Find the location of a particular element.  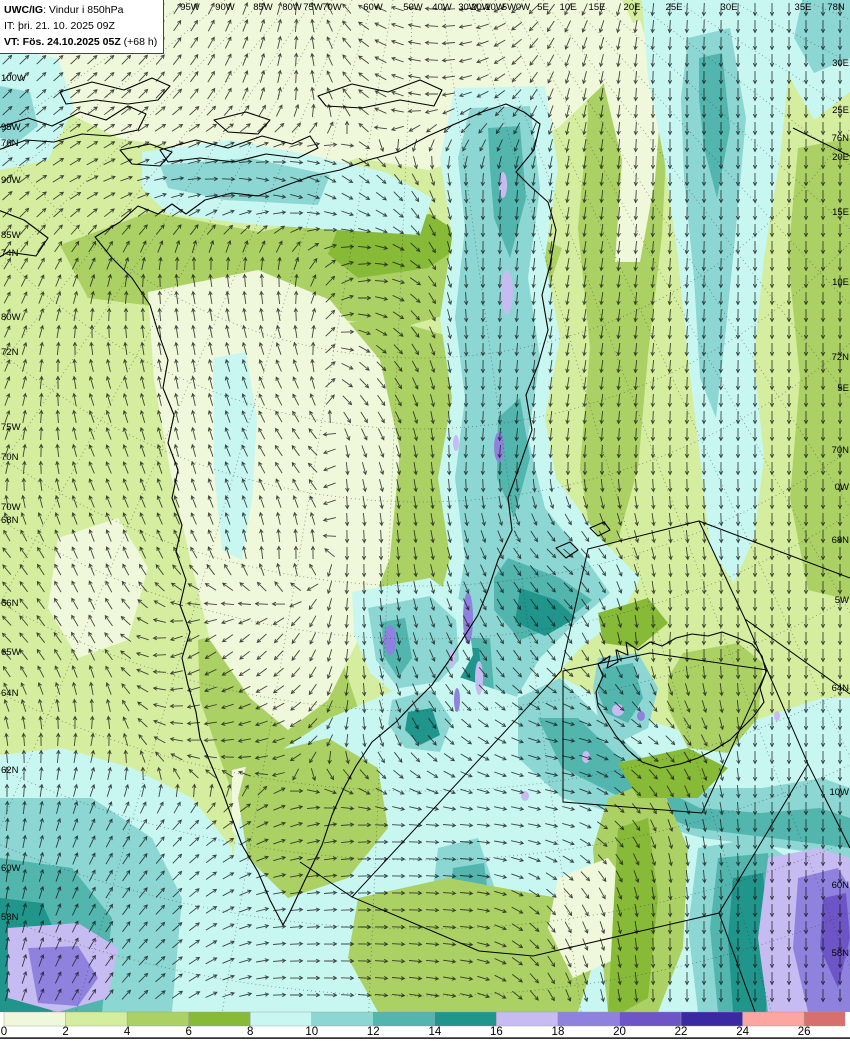

colorbar-tick-label: 16 is located at coordinates (496, 1032).